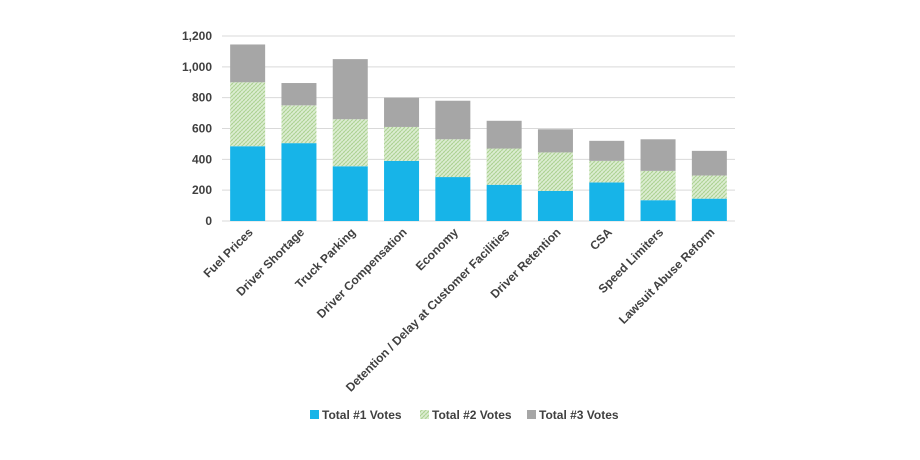 The width and height of the screenshot is (920, 460). What do you see at coordinates (228, 252) in the screenshot?
I see `x-category-label: Fuel Prices` at bounding box center [228, 252].